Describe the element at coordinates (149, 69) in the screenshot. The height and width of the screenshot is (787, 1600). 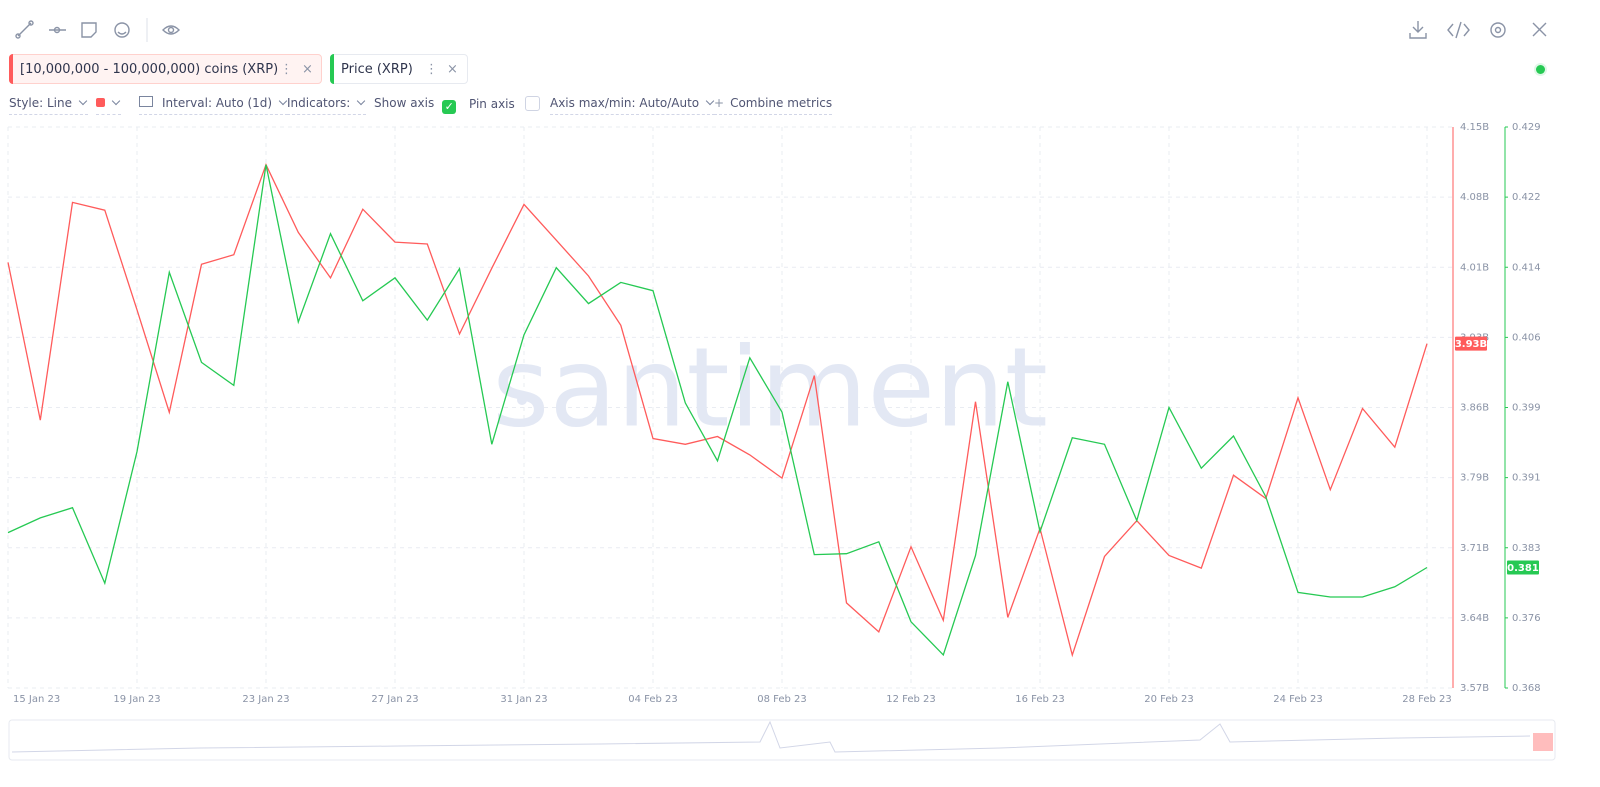
I see `metric-name: [10,000,000 - 100,000,000) coins (XRP)` at that location.